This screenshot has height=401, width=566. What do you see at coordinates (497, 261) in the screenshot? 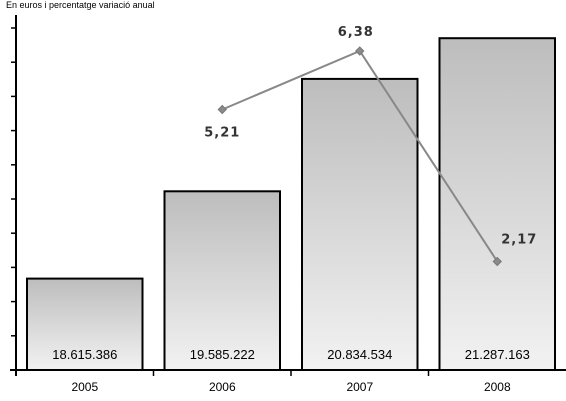
I see `line-point-2008` at bounding box center [497, 261].